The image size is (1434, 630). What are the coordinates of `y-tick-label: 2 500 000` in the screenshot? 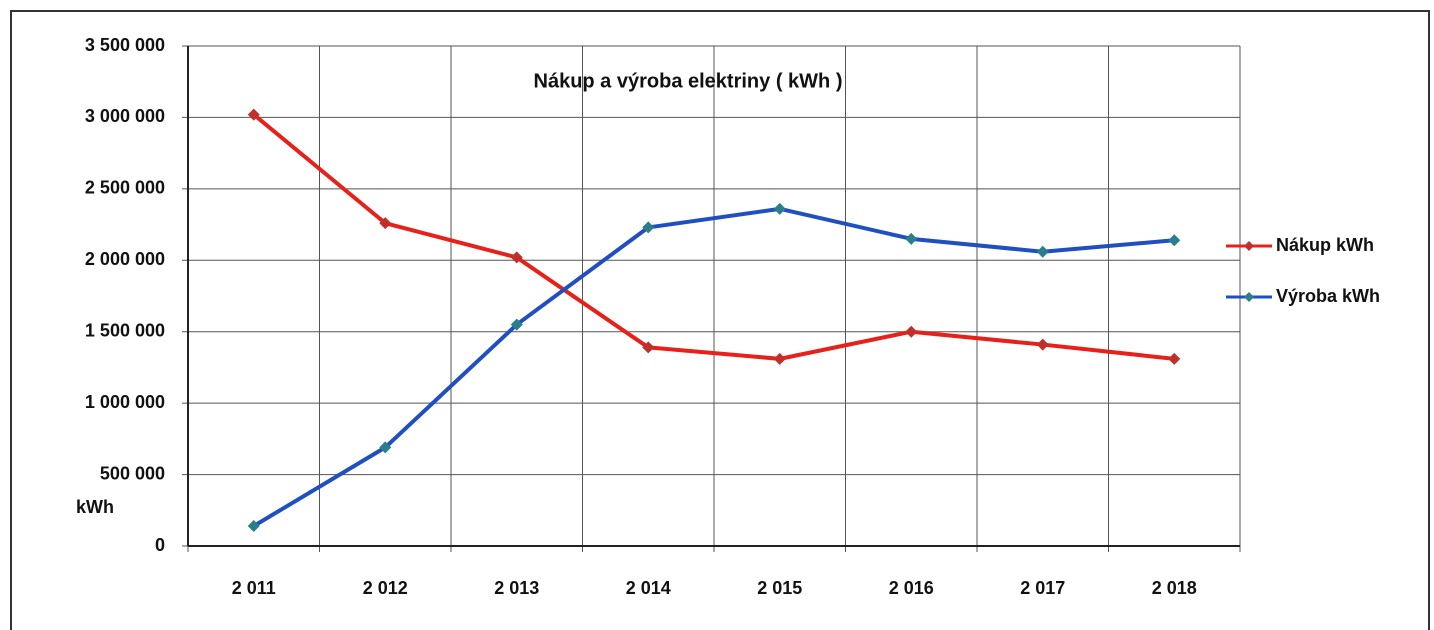 It's located at (125, 188).